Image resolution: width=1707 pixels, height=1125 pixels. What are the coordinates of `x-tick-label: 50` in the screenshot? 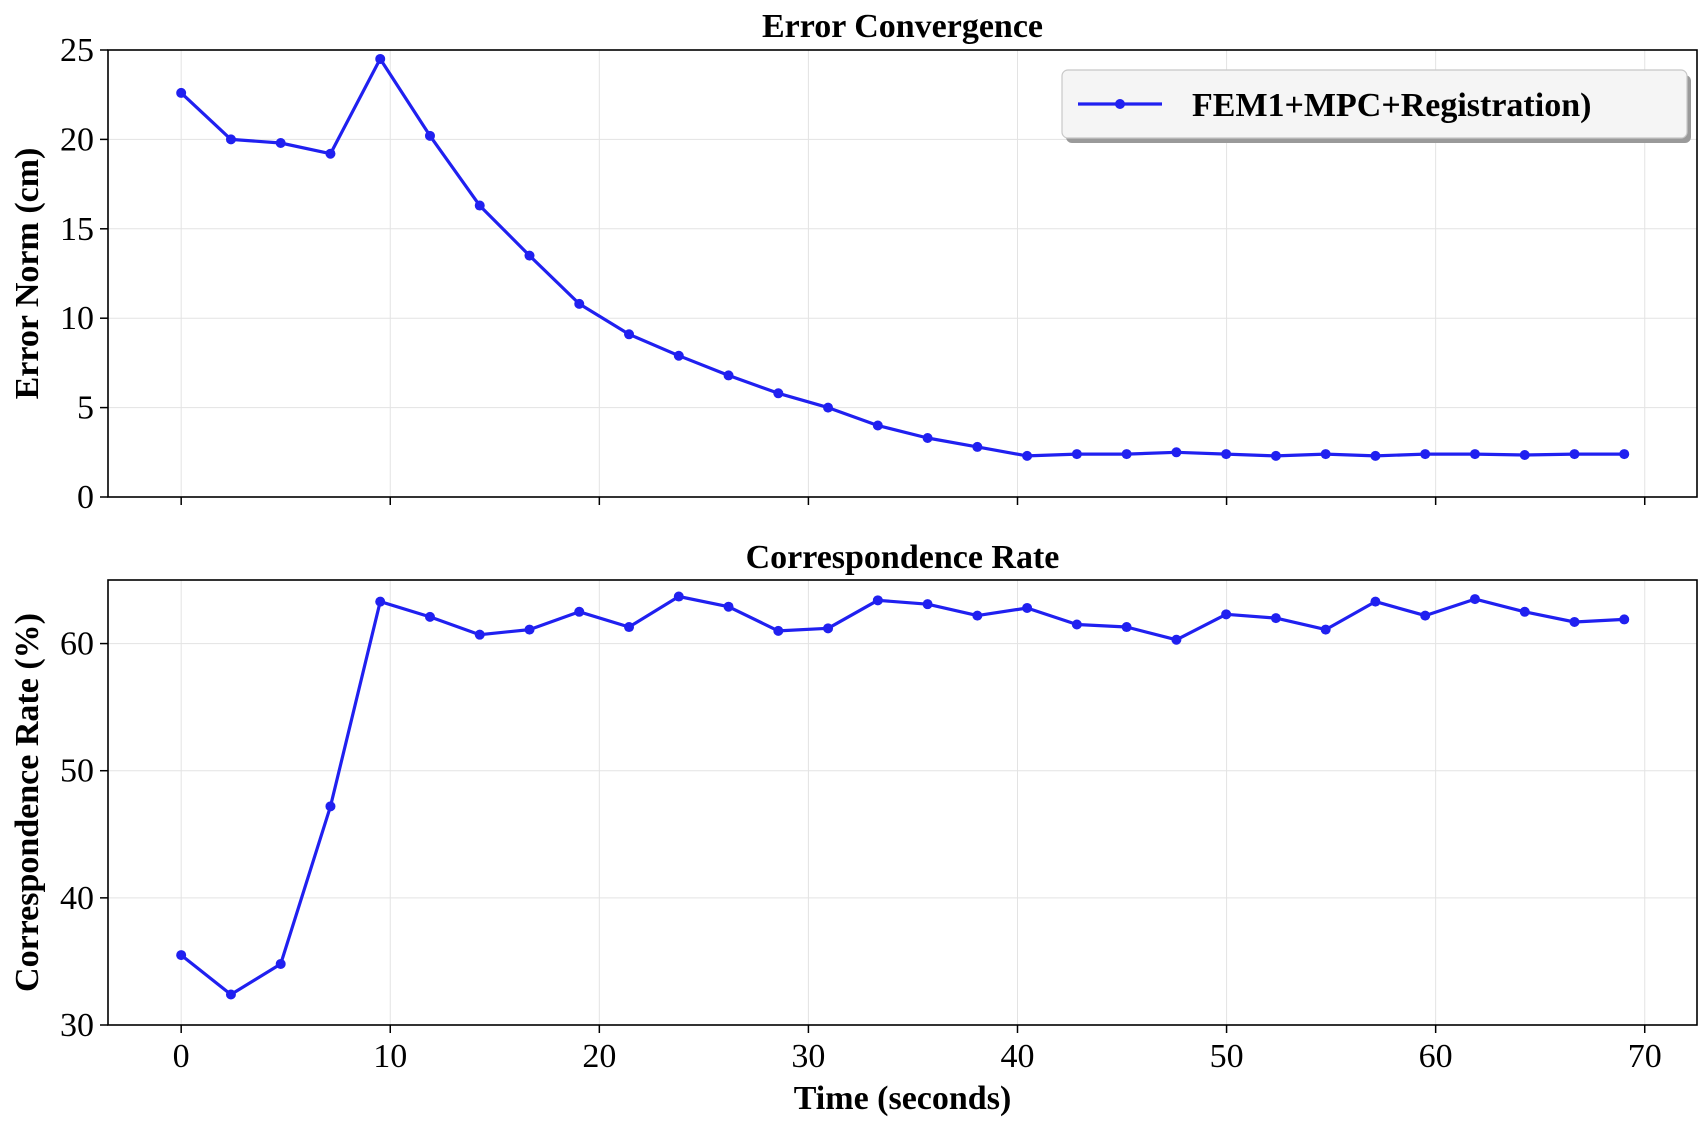 It's located at (1227, 1056).